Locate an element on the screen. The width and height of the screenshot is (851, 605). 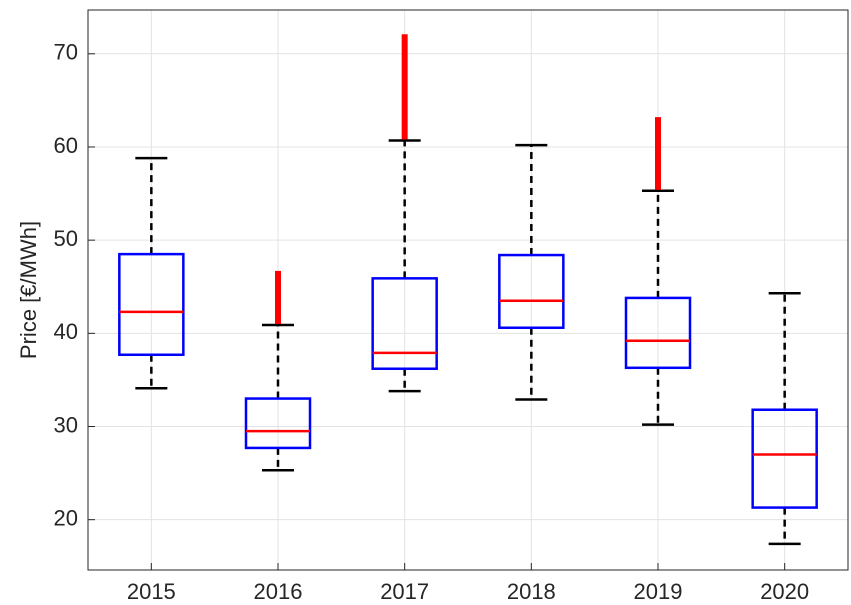
x-tick-label: 2017 is located at coordinates (404, 591).